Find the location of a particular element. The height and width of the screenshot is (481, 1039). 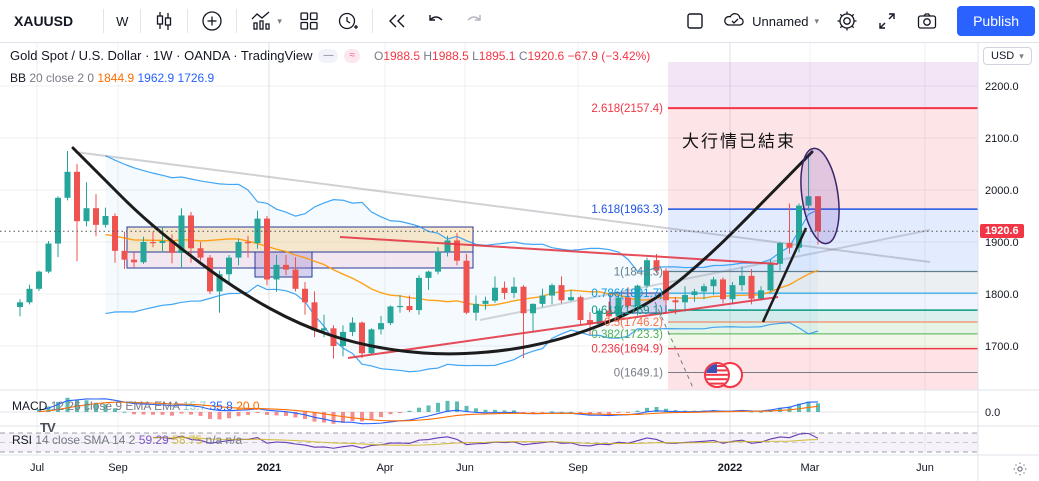

layout-name-label: Unnamed is located at coordinates (780, 21).